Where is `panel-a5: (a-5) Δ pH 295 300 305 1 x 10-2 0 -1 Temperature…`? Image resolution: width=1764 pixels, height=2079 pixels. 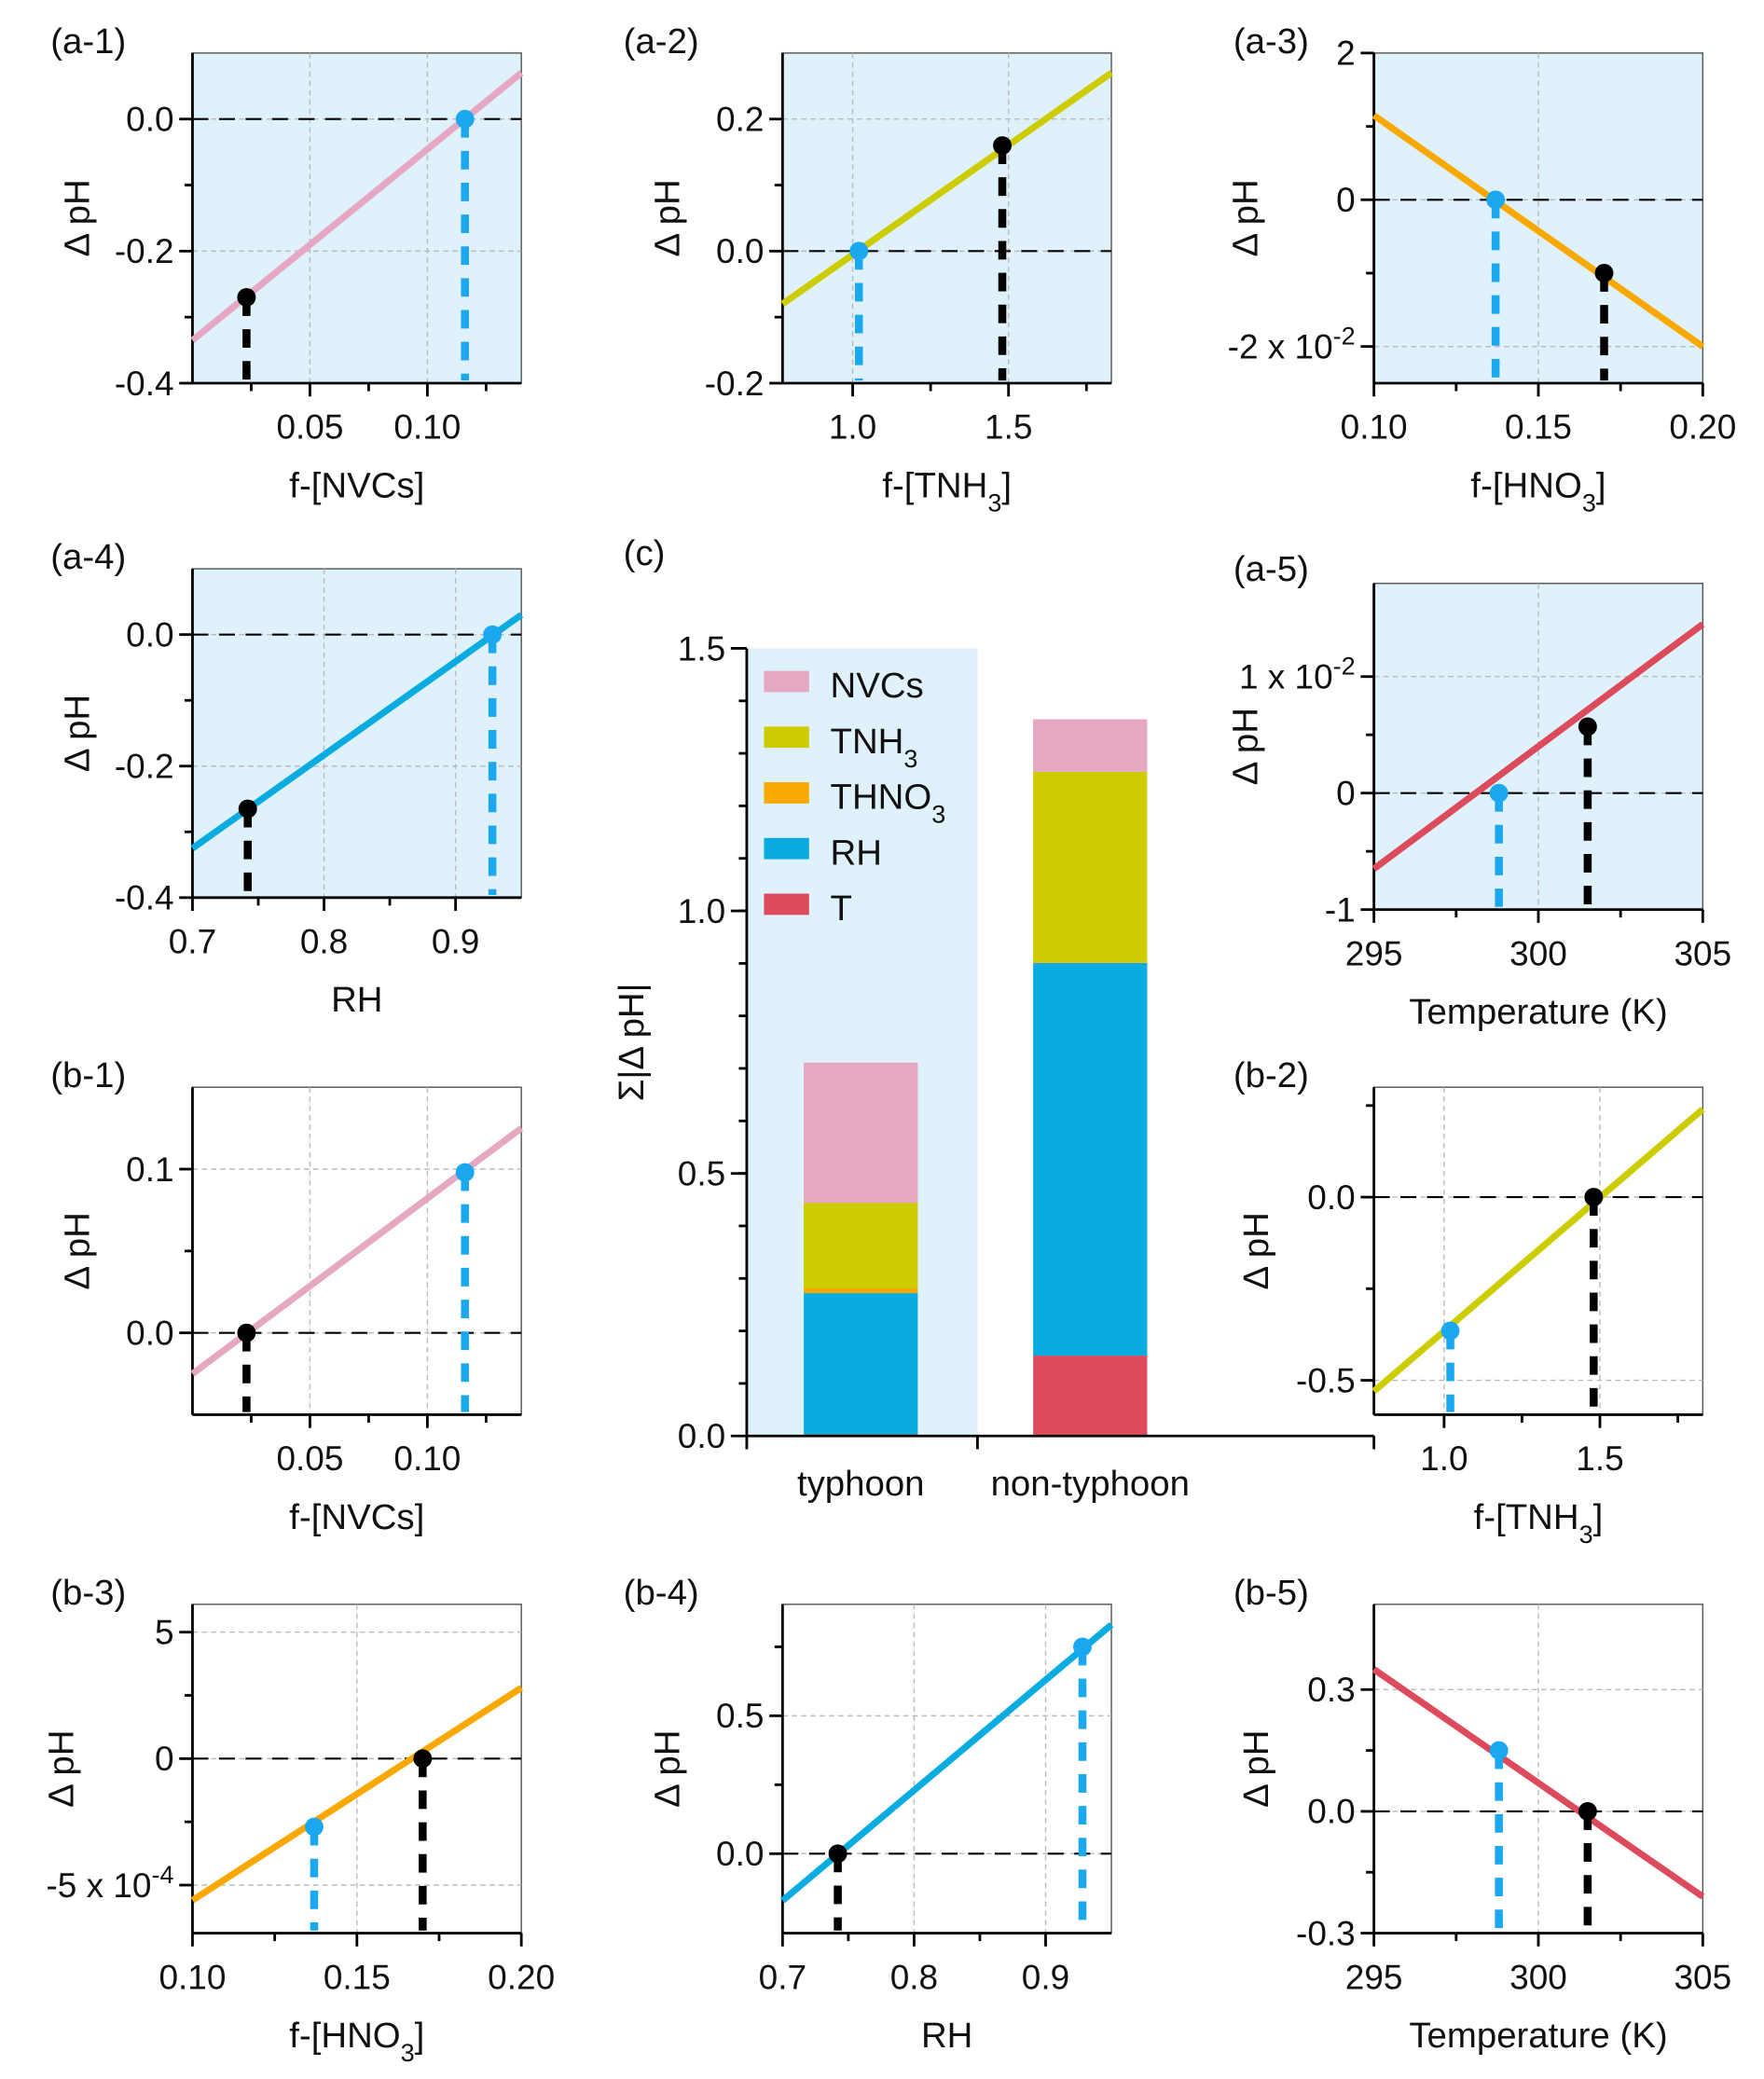
panel-a5: (a-5) Δ pH 295 300 305 1 x 10-2 0 -1 Temperature… is located at coordinates (1478, 790).